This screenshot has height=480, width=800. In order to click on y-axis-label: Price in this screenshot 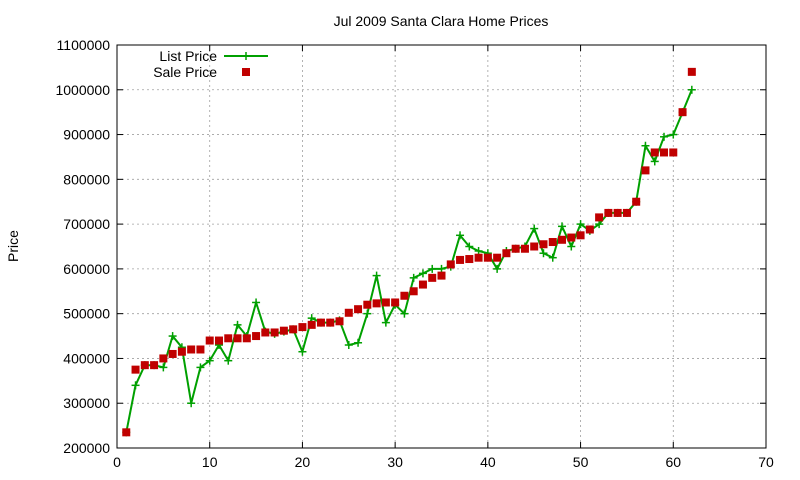, I will do `click(13, 246)`.